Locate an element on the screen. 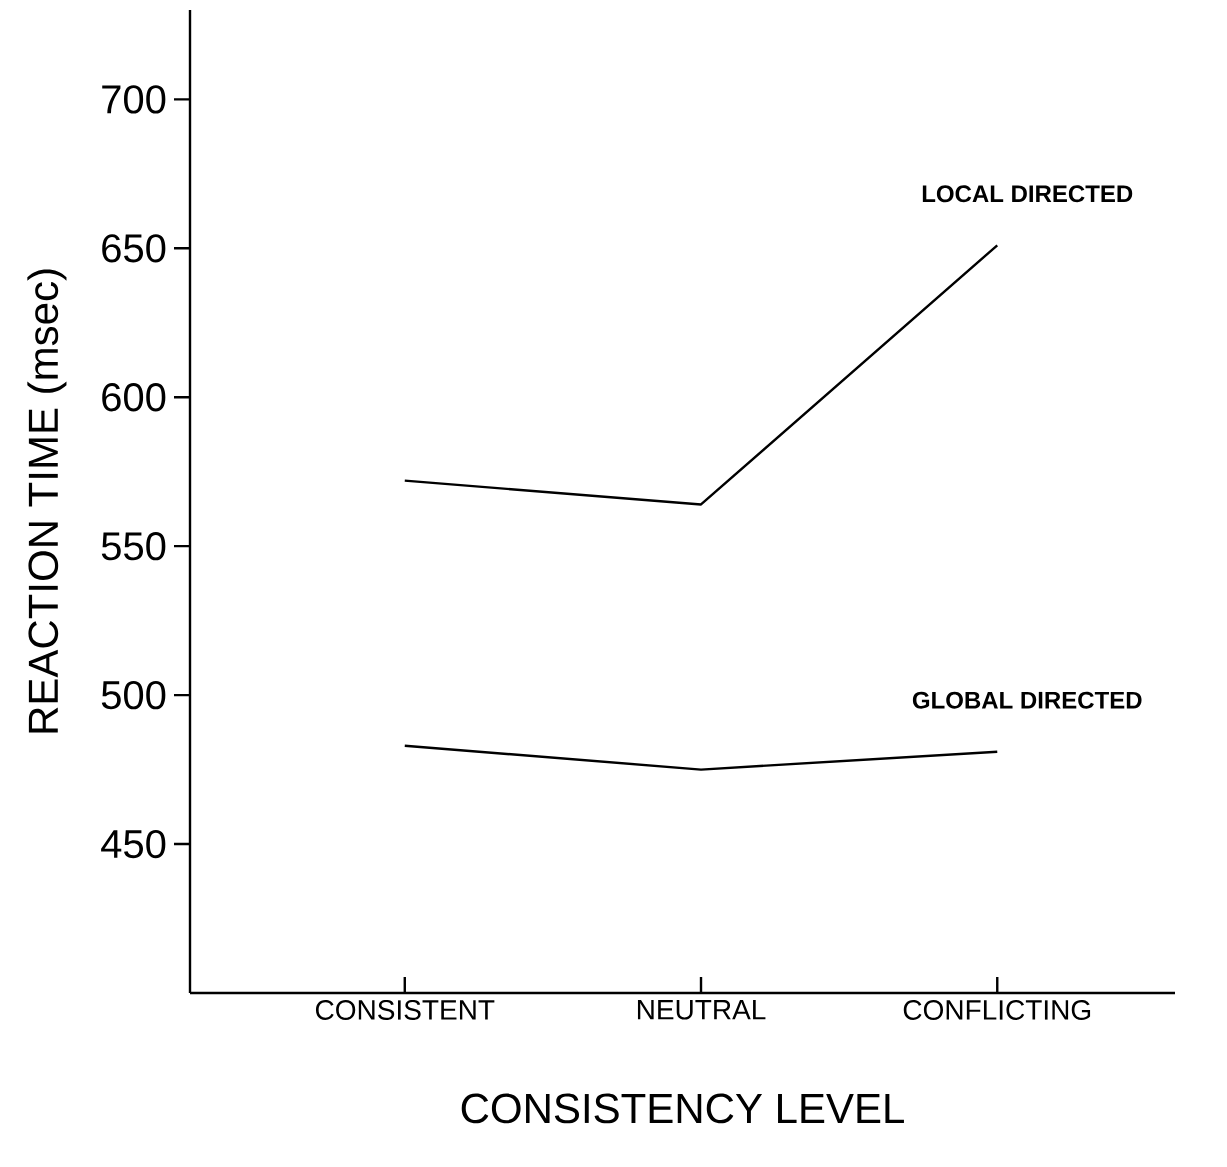 This screenshot has width=1227, height=1167. y-tick-label: 450 is located at coordinates (133, 844).